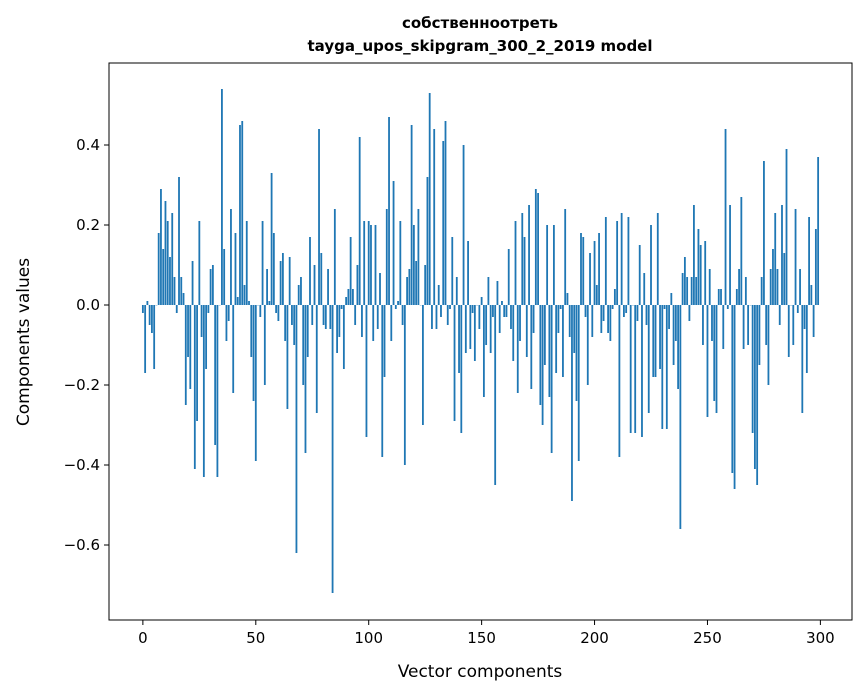 The image size is (867, 696). What do you see at coordinates (820, 638) in the screenshot?
I see `x-tick-label: 300` at bounding box center [820, 638].